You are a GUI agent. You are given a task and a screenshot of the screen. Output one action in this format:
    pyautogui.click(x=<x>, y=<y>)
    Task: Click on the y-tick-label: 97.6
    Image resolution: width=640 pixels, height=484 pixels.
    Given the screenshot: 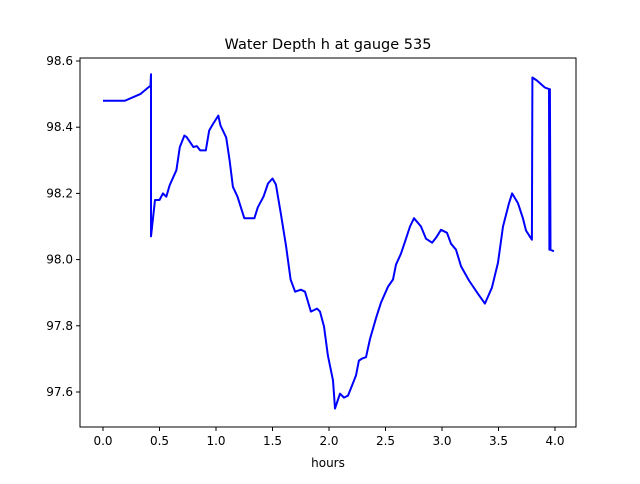 What is the action you would take?
    pyautogui.click(x=59, y=392)
    